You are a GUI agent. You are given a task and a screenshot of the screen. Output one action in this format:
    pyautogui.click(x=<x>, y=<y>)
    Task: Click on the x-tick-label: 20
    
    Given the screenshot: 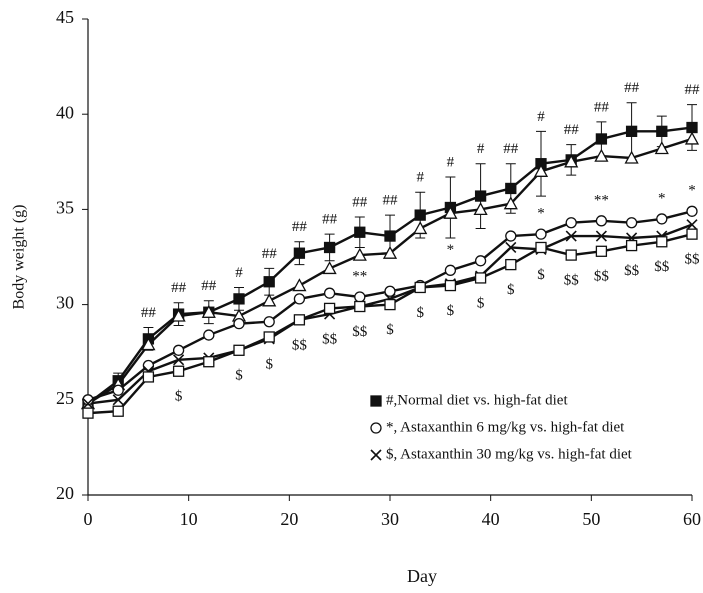 What is the action you would take?
    pyautogui.click(x=289, y=519)
    